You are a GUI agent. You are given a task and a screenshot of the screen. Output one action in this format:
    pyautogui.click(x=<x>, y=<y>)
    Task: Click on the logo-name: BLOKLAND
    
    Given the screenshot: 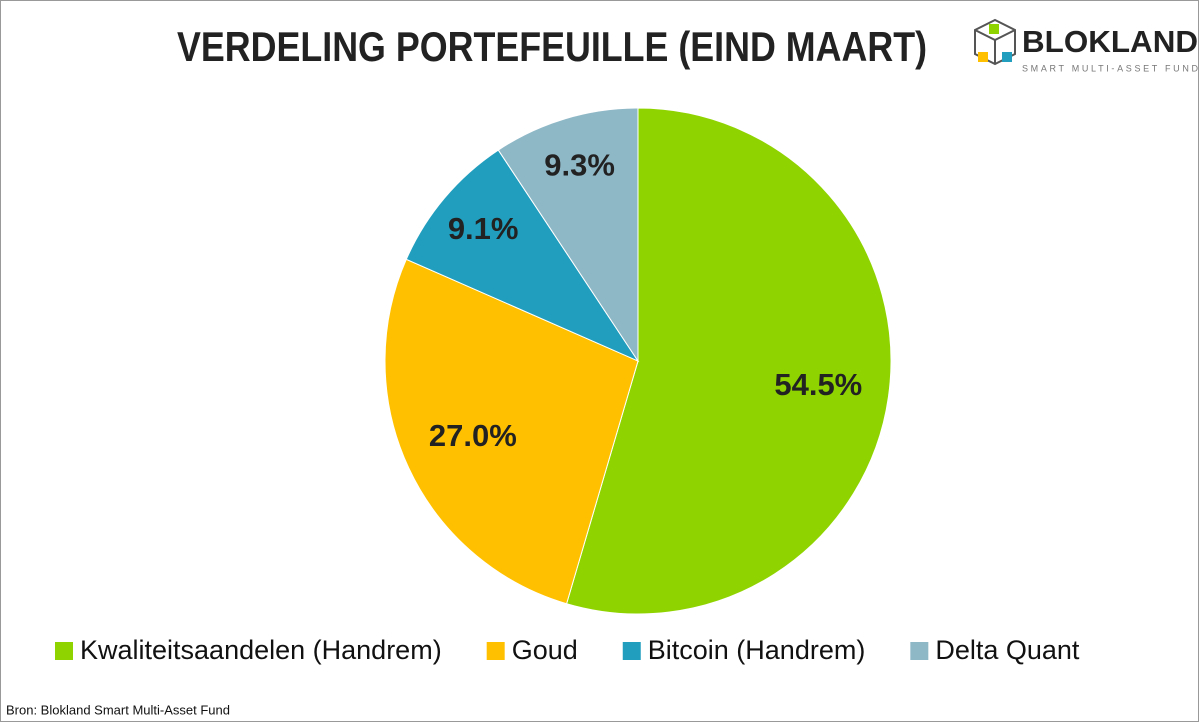 What is the action you would take?
    pyautogui.click(x=1110, y=41)
    